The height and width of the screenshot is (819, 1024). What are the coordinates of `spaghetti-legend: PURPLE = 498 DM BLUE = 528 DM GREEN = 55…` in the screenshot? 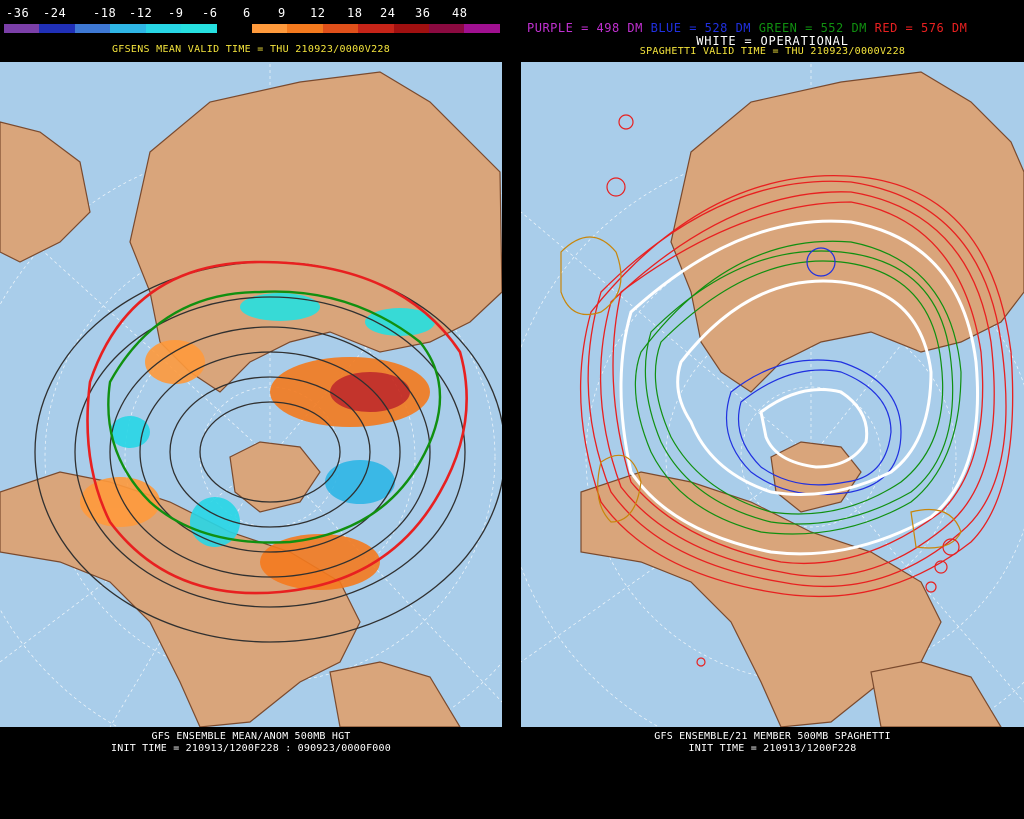 It's located at (747, 28).